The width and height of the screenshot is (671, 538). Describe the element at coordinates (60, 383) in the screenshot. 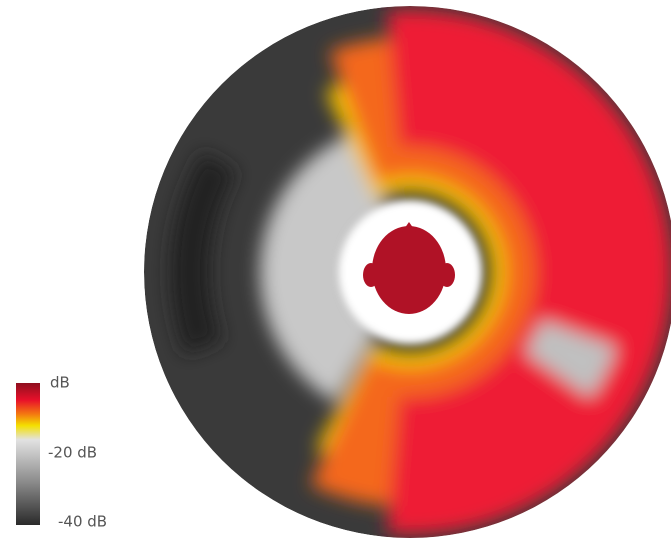

I see `colorbar-label: dB` at that location.